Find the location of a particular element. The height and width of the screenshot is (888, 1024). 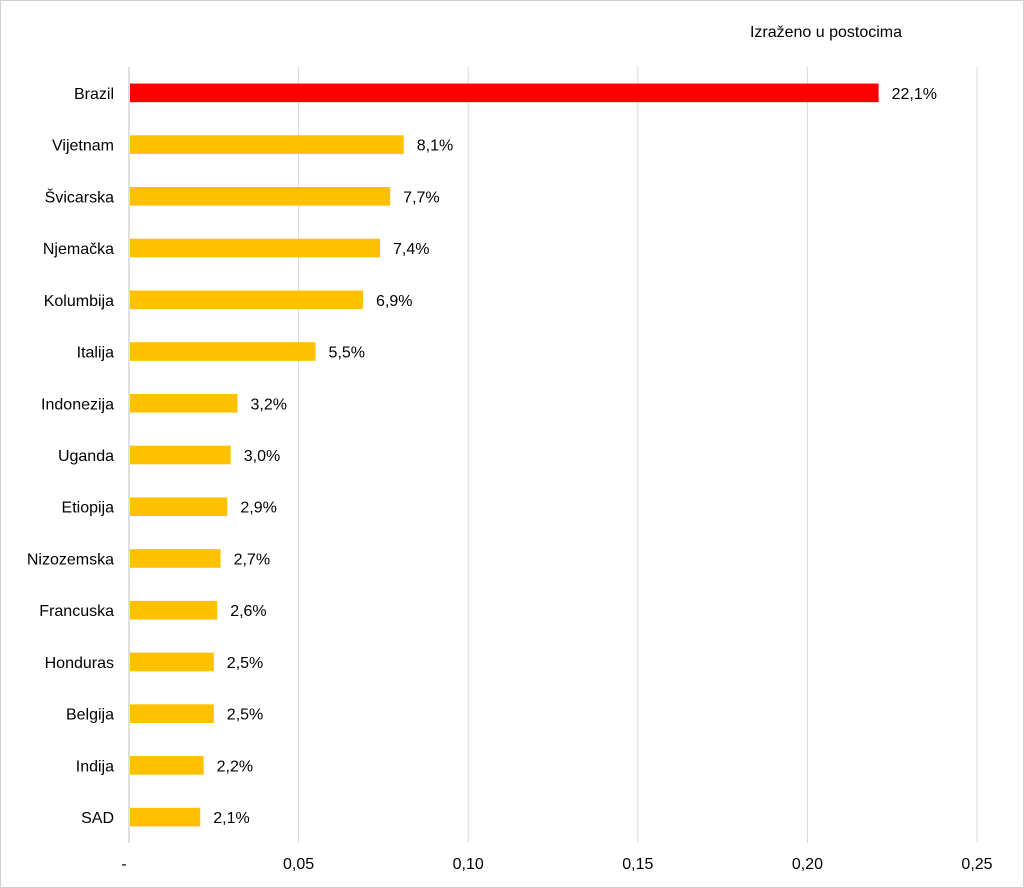

x-tick-label: - is located at coordinates (123, 864).